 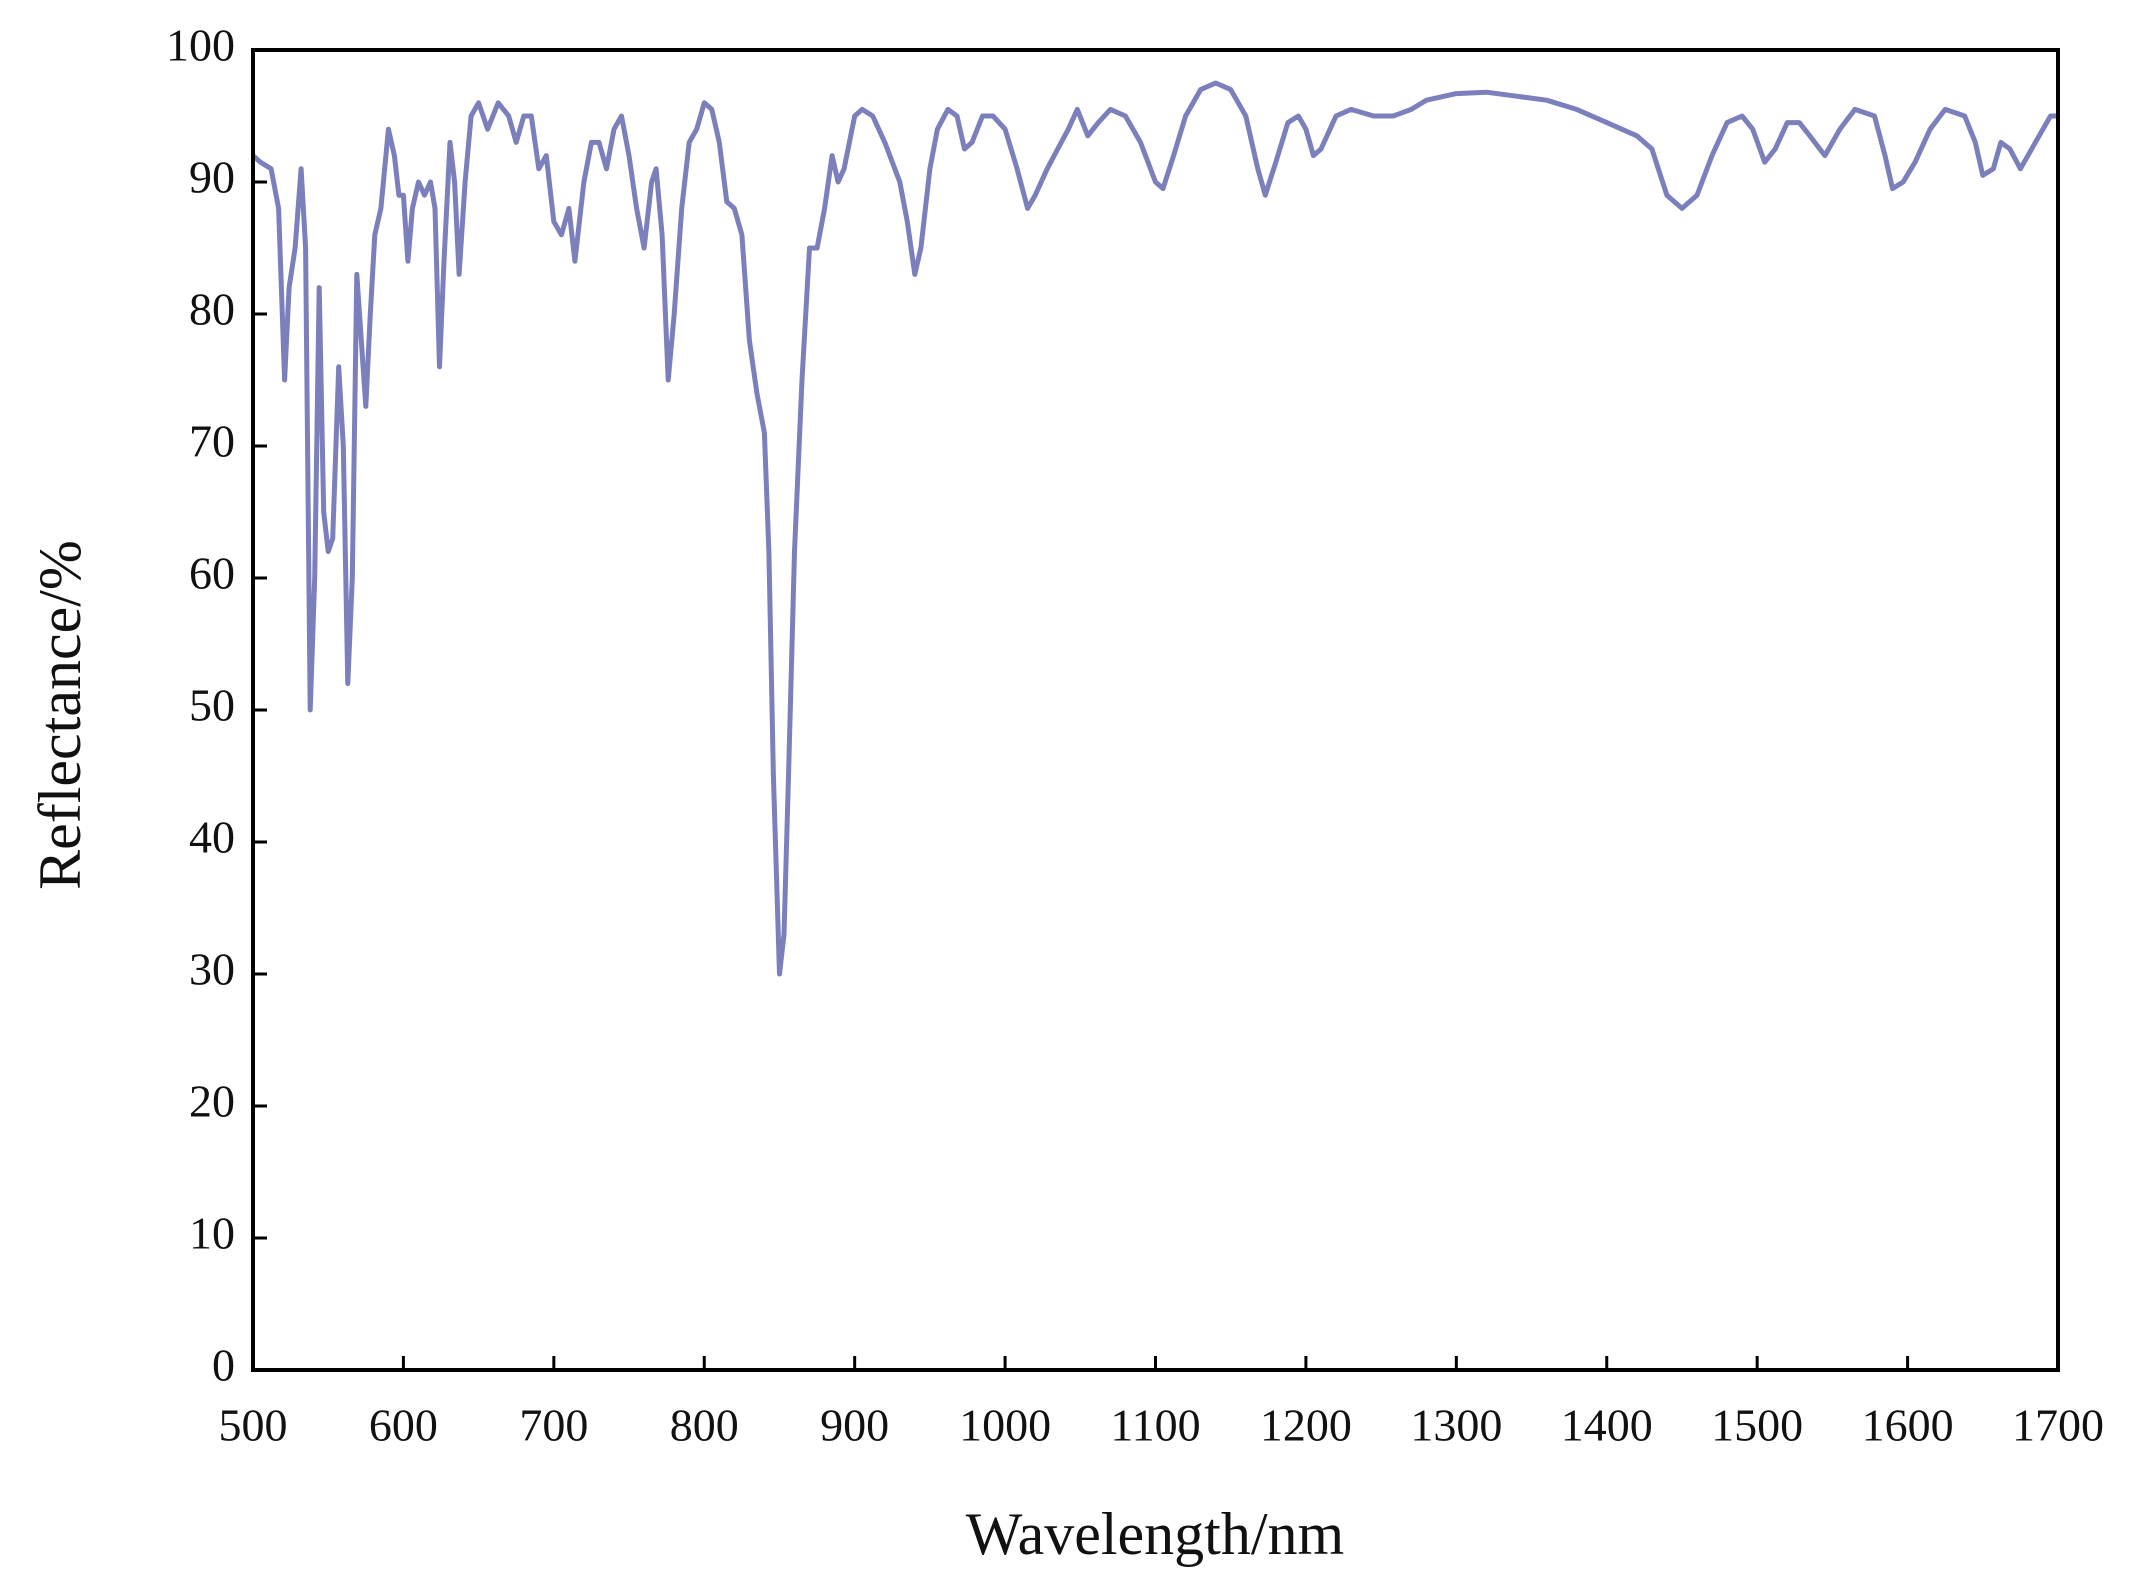 I want to click on x-tick-label: 1200, so click(x=1306, y=1425).